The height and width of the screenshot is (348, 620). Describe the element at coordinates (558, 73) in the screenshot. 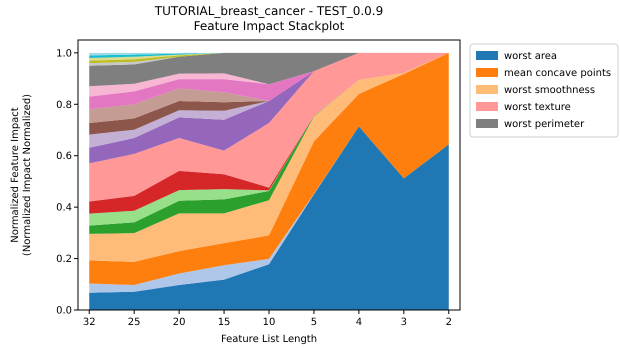

I see `legend-label: mean concave points` at that location.